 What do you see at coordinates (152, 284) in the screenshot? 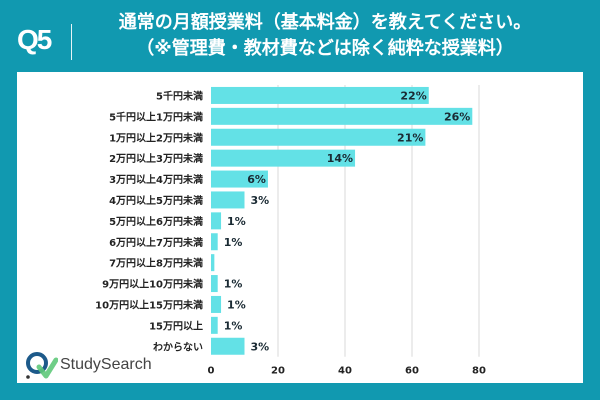
I see `category-label: 9万円以上10万円未満` at bounding box center [152, 284].